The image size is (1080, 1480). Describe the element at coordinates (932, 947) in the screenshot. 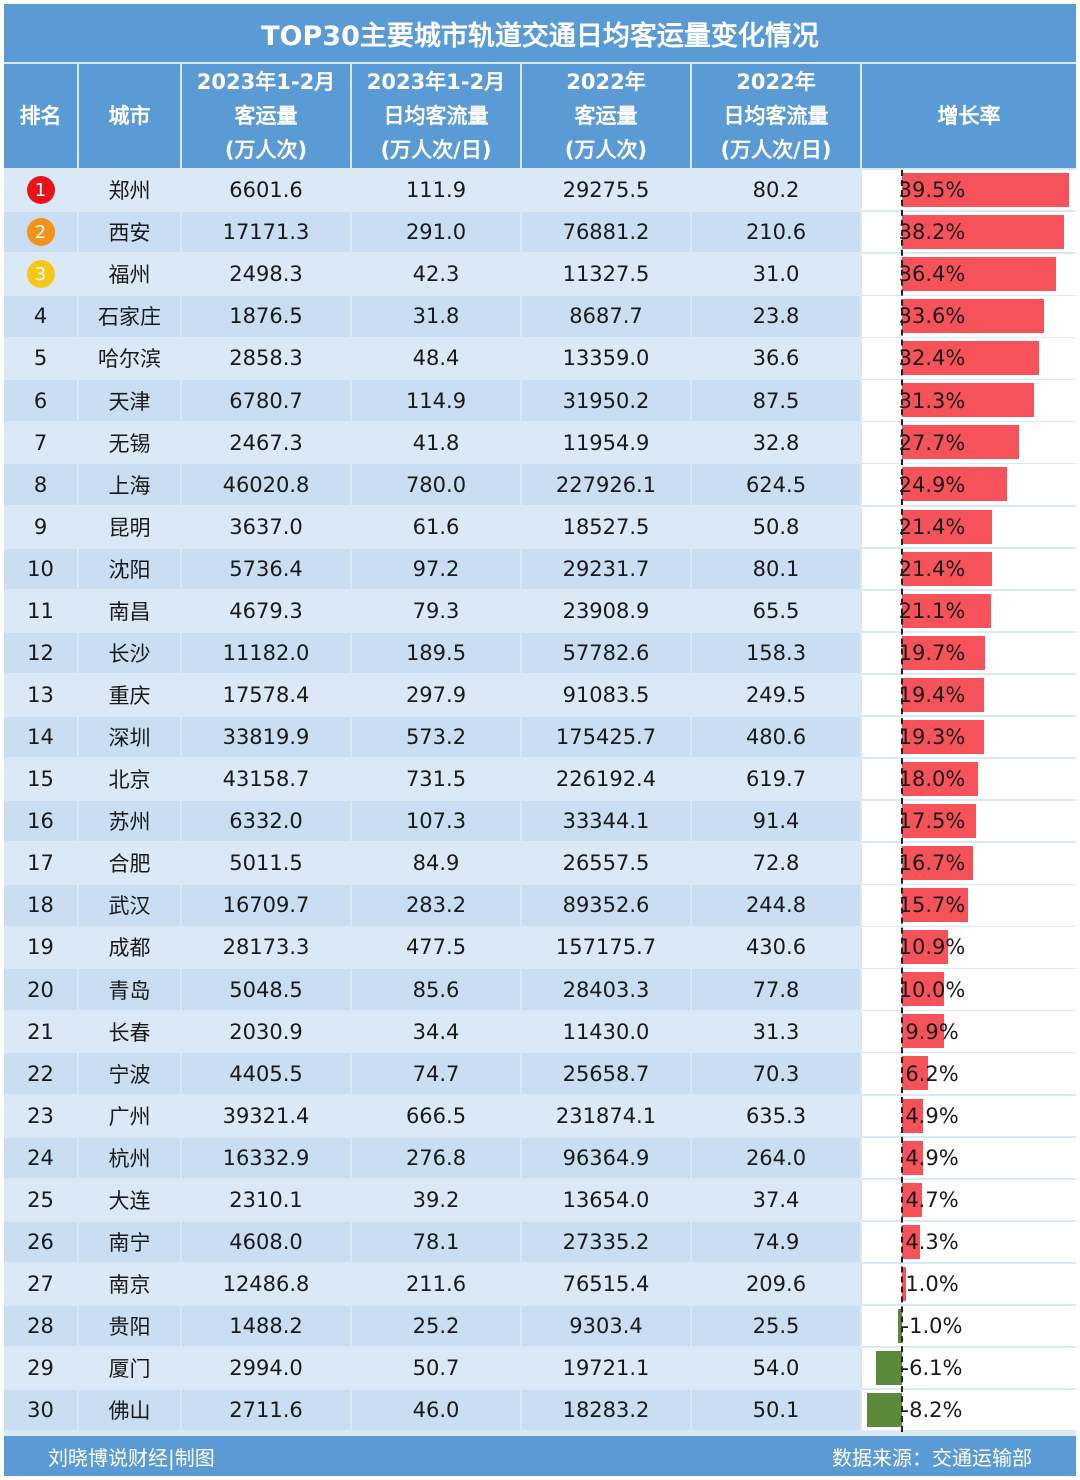

I see `growth-label: 10.9%` at that location.